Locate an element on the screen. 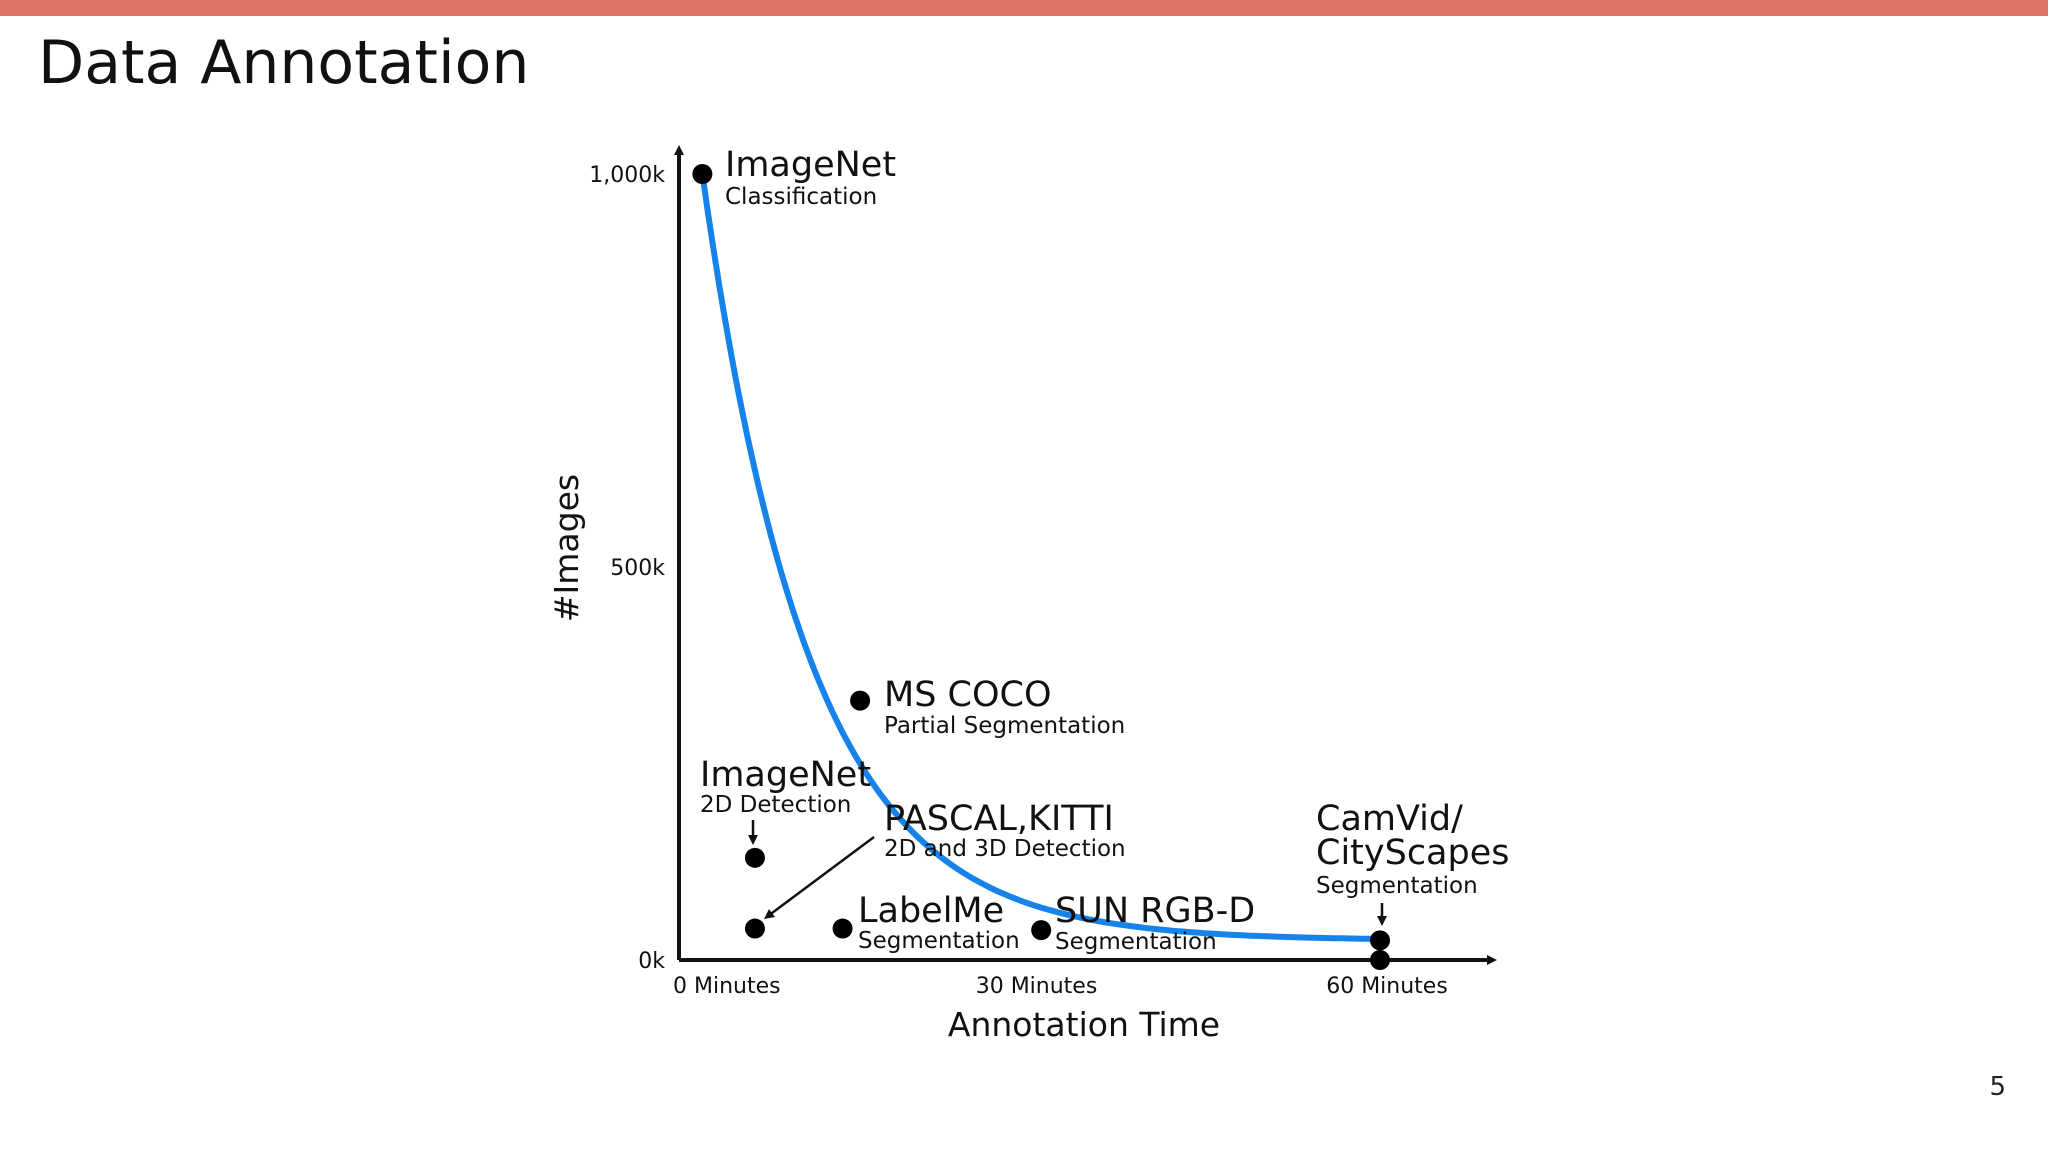 Image resolution: width=2048 pixels, height=1152 pixels. data-point-pascal-kitti is located at coordinates (754, 928).